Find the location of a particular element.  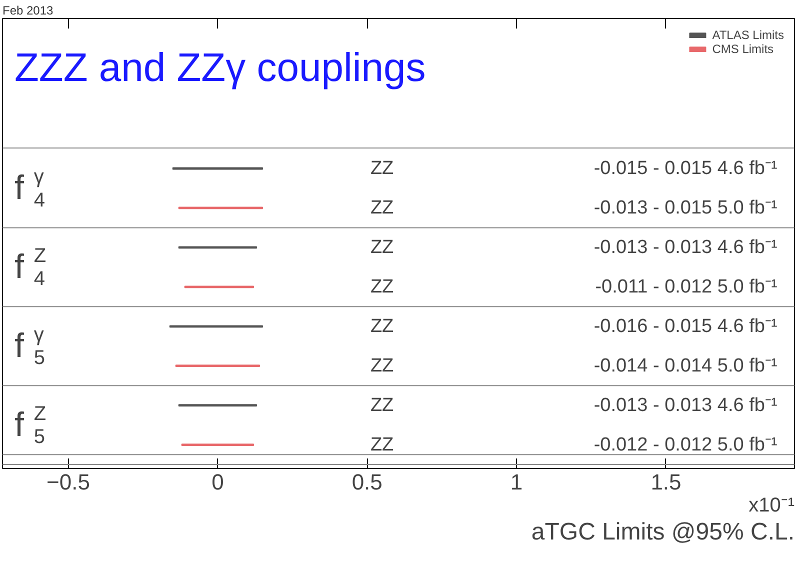

text: -0.013 - 0.015 5.0 fb⁻¹ is located at coordinates (686, 207).